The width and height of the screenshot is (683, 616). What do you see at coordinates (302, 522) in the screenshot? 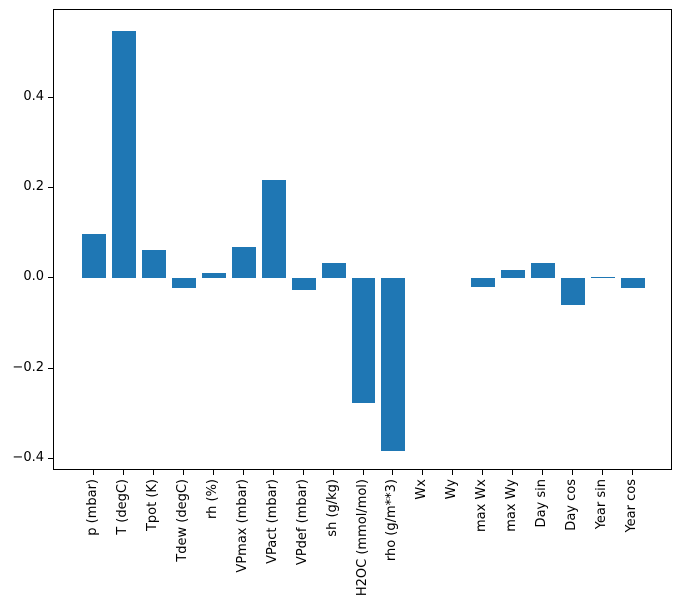
I see `x-tick-label: VPdef (mbar)` at bounding box center [302, 522].